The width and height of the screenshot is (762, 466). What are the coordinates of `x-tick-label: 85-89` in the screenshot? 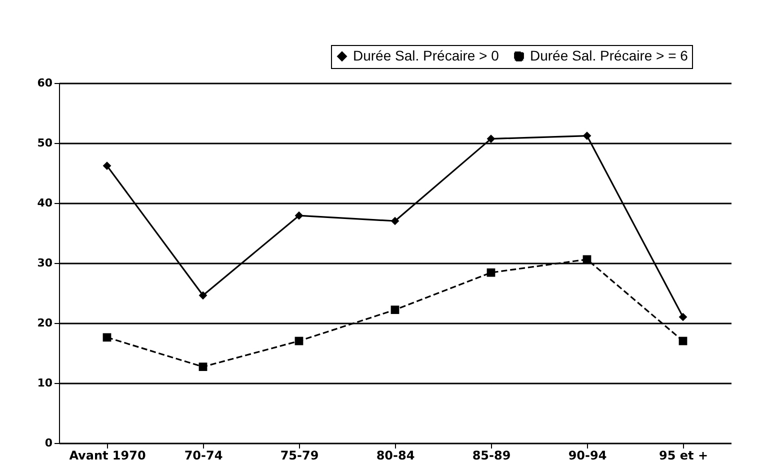 It's located at (491, 455).